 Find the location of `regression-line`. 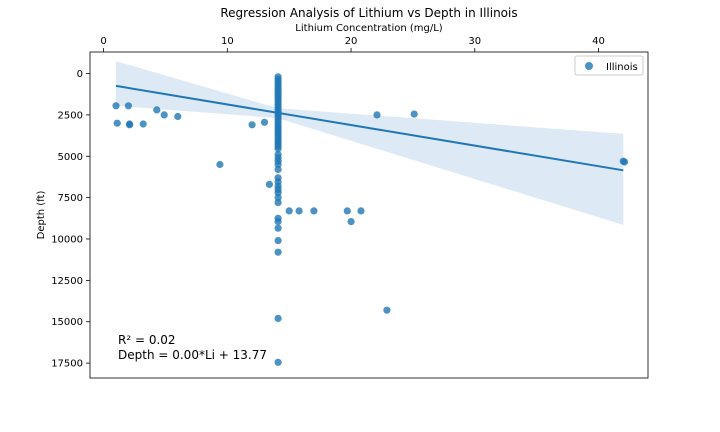

regression-line is located at coordinates (369, 128).